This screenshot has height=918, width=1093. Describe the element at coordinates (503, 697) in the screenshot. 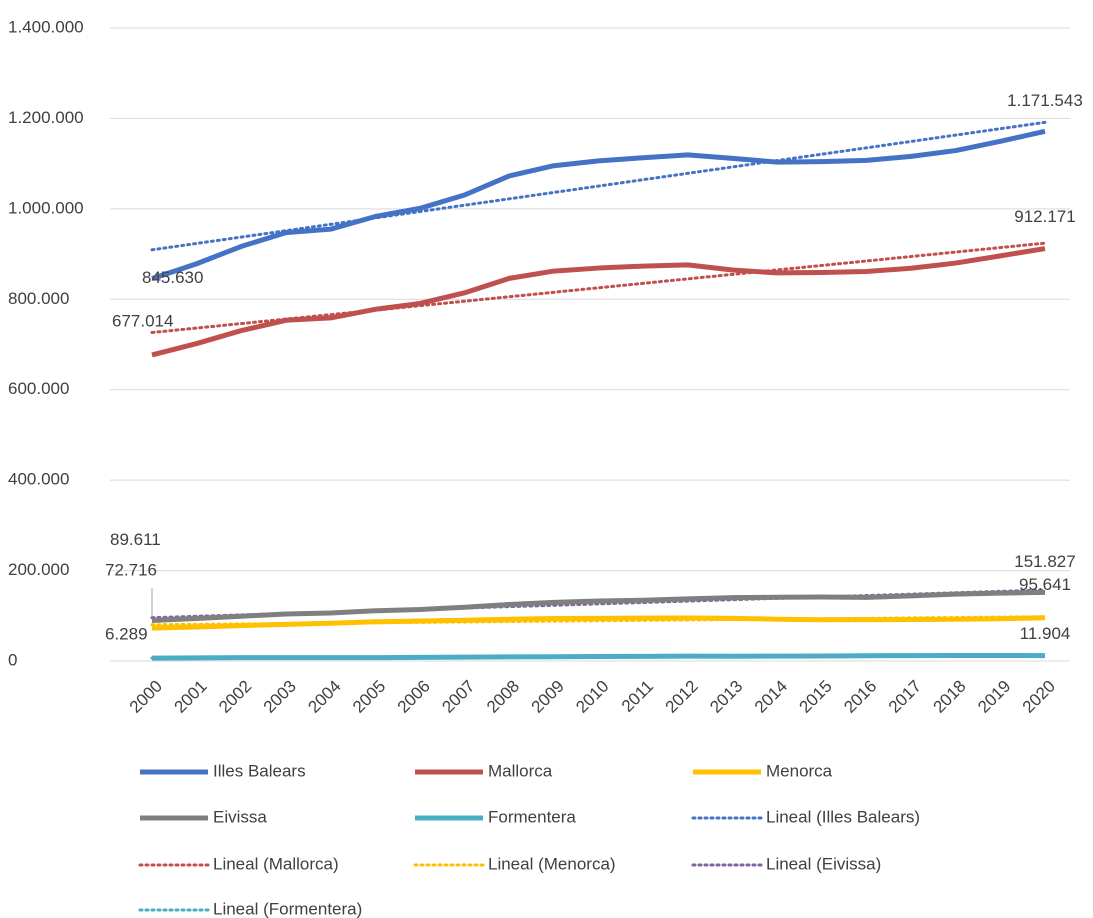

I see `x-tick-label: 2008` at that location.